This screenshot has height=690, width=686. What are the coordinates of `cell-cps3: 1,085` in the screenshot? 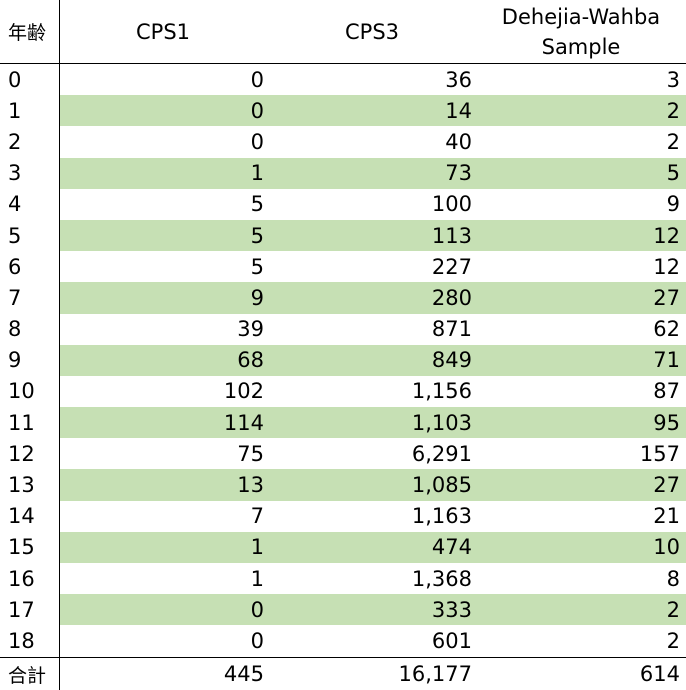 It's located at (373, 485).